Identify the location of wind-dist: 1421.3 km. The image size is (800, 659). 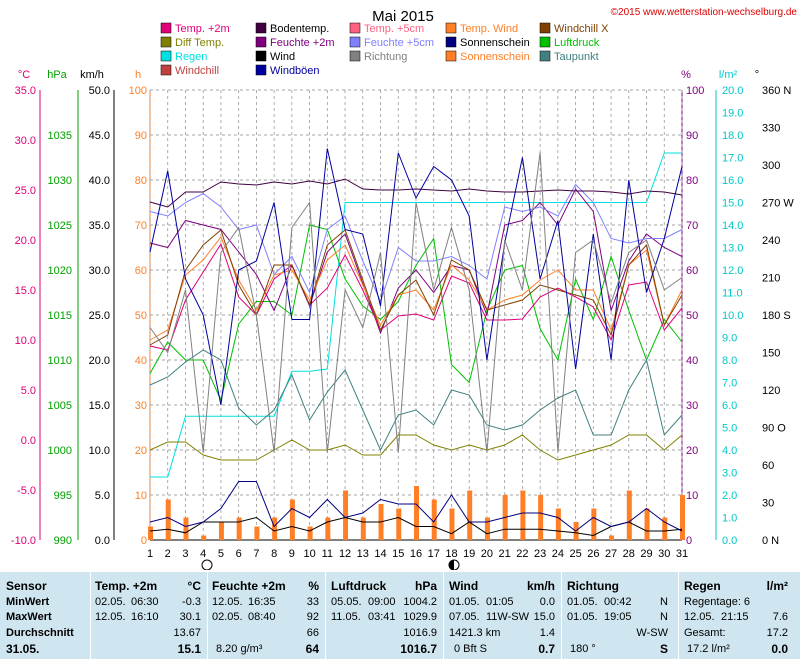
(475, 633).